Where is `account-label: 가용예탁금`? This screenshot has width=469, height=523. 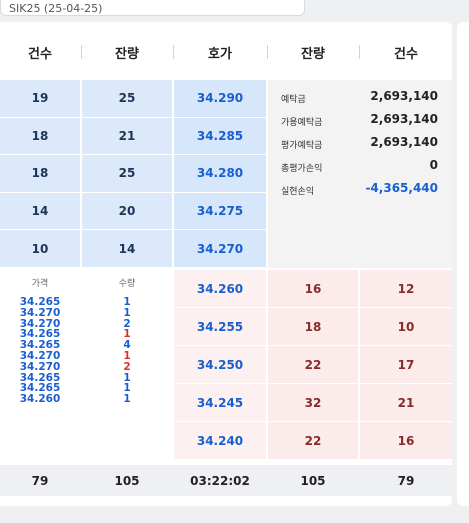
account-label: 가용예탁금 is located at coordinates (302, 123).